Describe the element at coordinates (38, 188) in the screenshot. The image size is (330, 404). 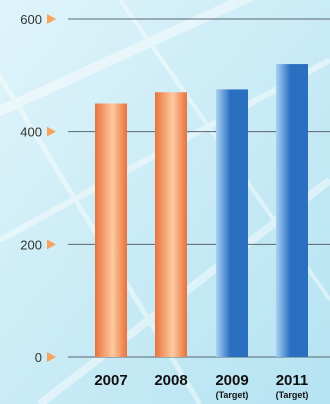
I see `y-axis: 0 200 400 600` at that location.